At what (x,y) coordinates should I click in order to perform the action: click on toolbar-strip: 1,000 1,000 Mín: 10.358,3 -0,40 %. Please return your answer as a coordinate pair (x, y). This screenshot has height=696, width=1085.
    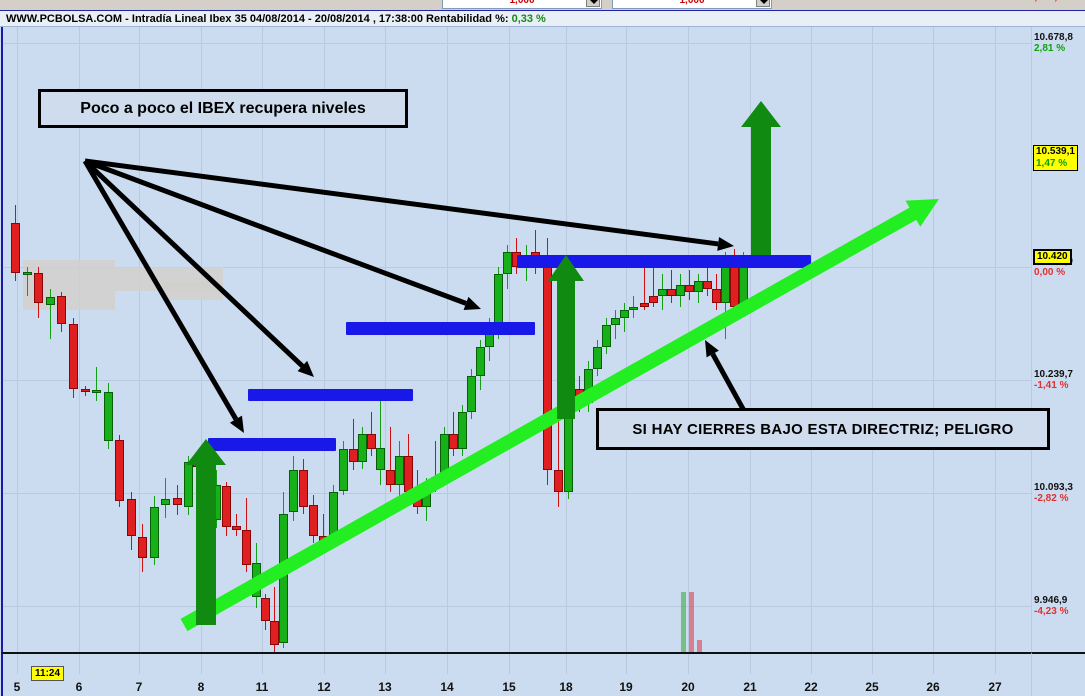
    Looking at the image, I should click on (542, 5).